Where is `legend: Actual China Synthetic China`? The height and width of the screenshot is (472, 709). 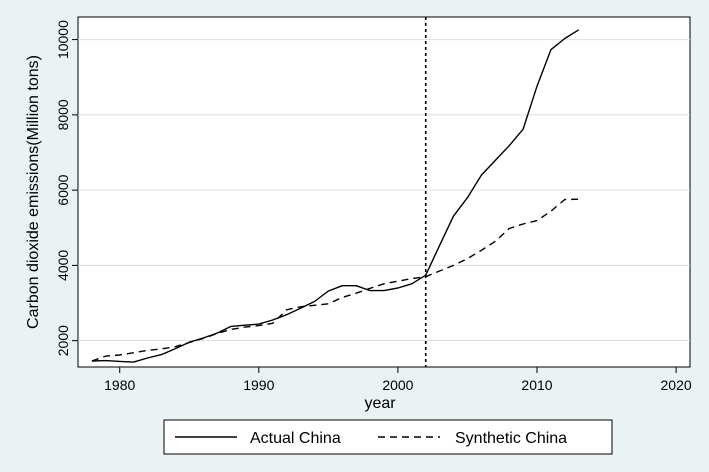 legend: Actual China Synthetic China is located at coordinates (388, 437).